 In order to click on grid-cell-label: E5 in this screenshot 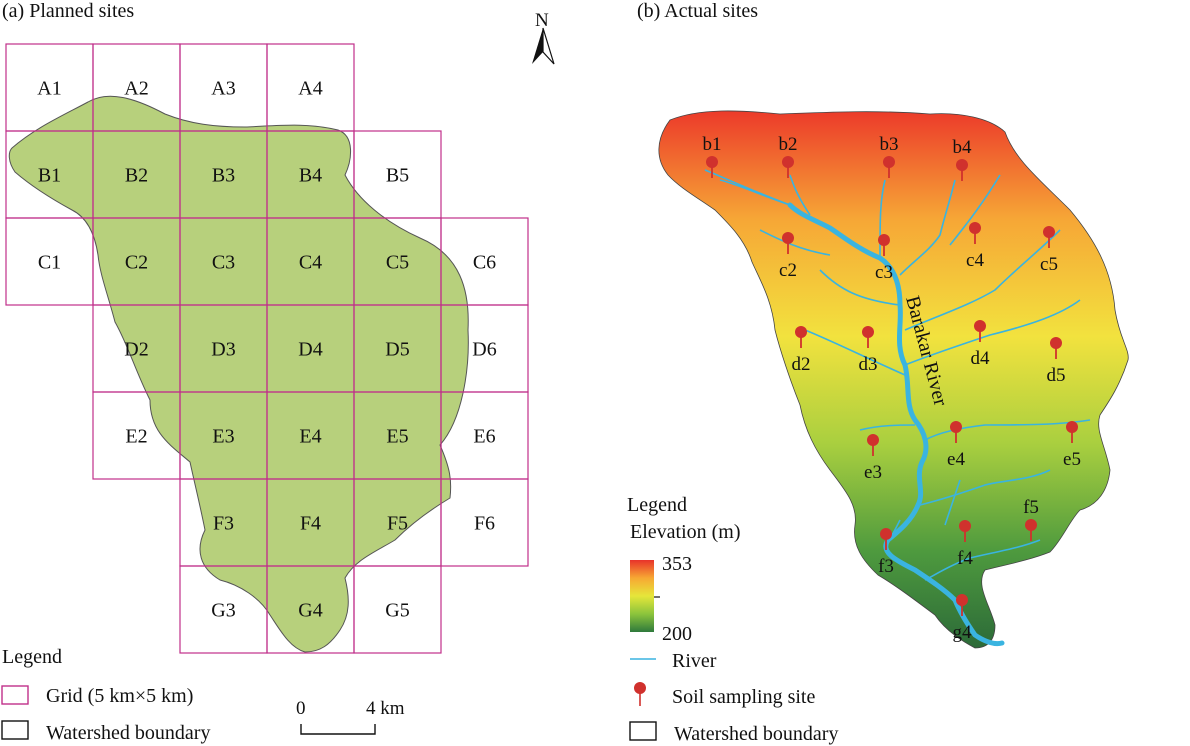, I will do `click(397, 437)`.